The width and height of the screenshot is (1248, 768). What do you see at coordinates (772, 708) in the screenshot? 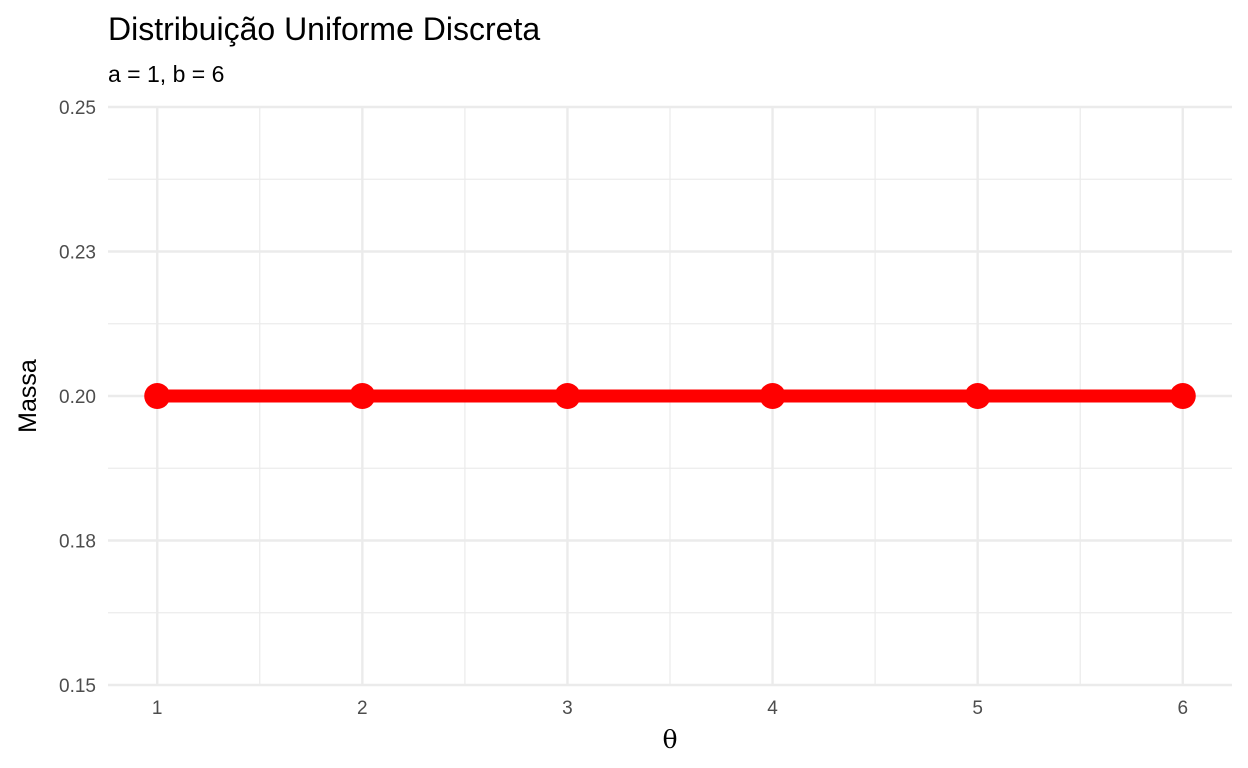
I see `x-tick-label: 4` at bounding box center [772, 708].